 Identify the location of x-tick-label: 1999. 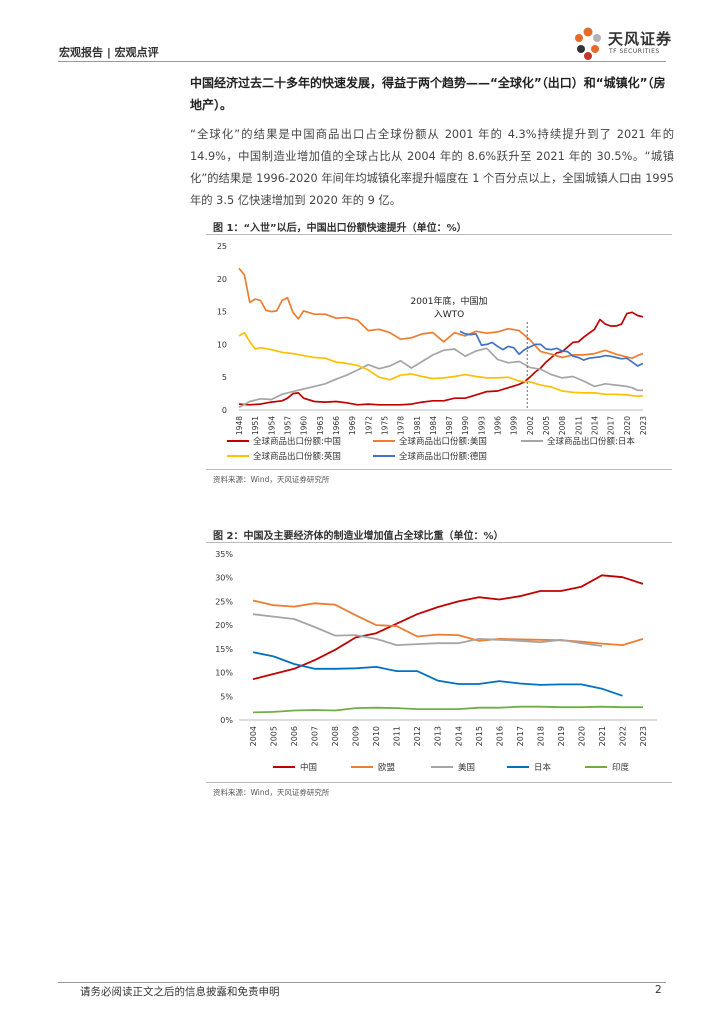
(514, 425).